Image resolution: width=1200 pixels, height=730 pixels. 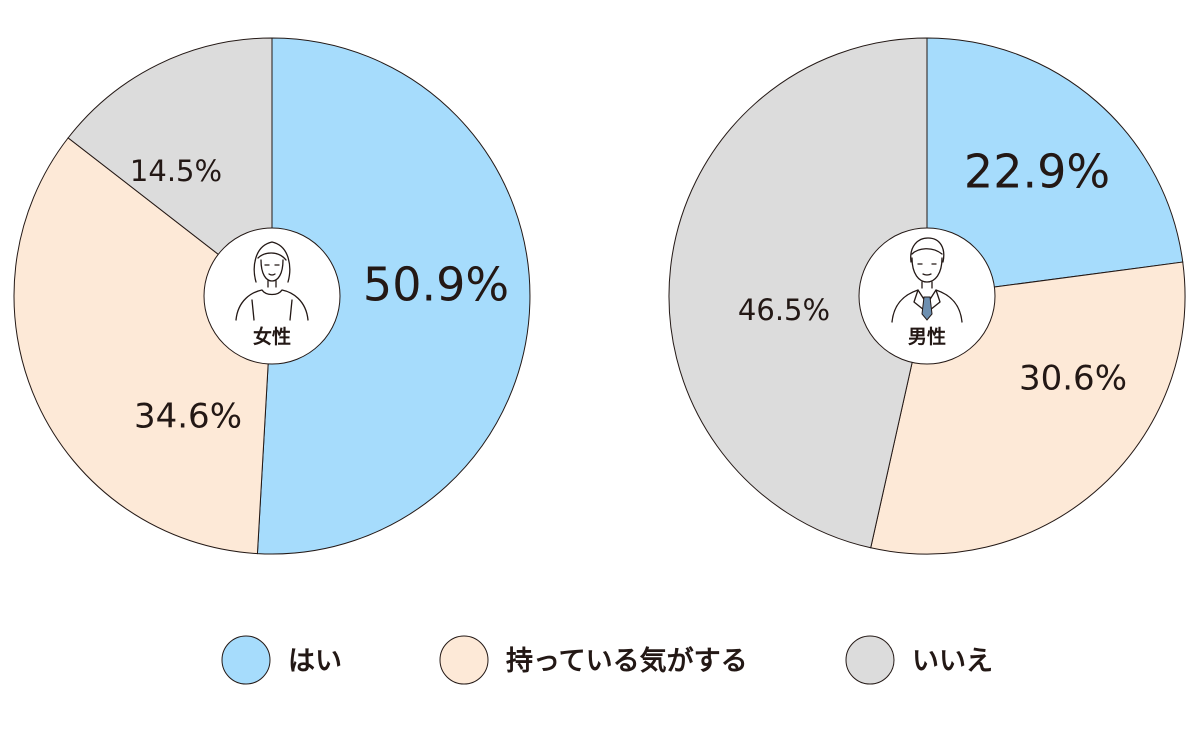 I want to click on pie-labels: 22.9% 30.6% 46.5%, so click(x=932, y=272).